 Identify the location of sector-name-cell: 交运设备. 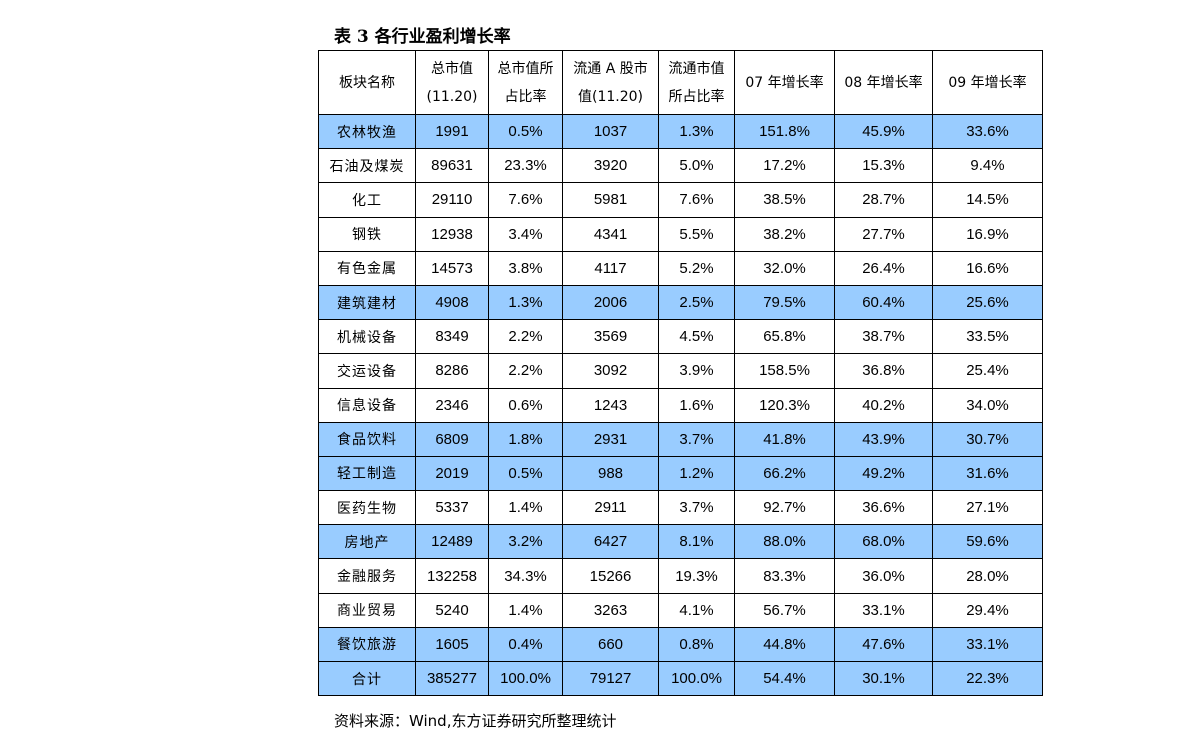
(367, 371).